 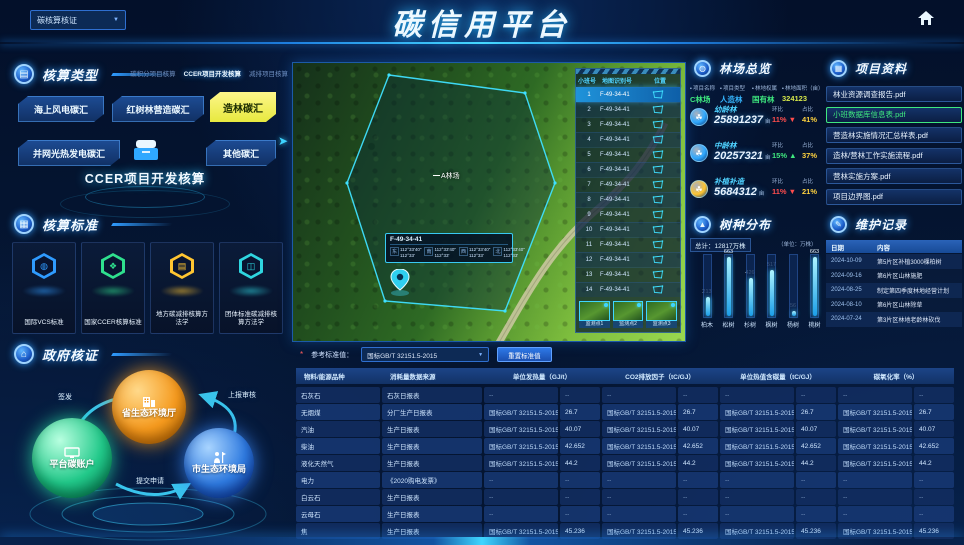 I want to click on meta-value: 人造林, so click(x=731, y=99).